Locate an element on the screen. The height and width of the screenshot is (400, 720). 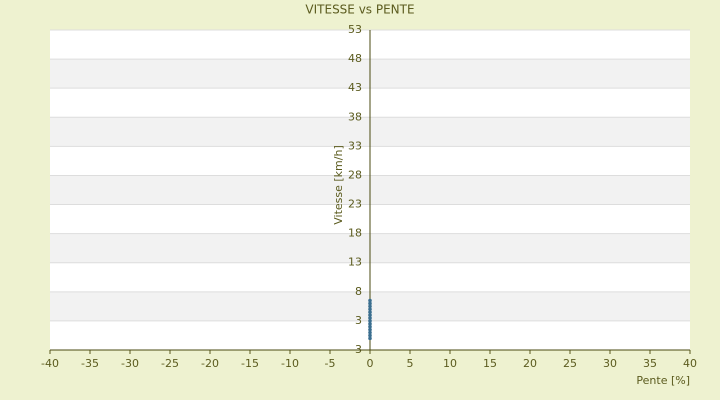
x-tick-label: 35 is located at coordinates (650, 363).